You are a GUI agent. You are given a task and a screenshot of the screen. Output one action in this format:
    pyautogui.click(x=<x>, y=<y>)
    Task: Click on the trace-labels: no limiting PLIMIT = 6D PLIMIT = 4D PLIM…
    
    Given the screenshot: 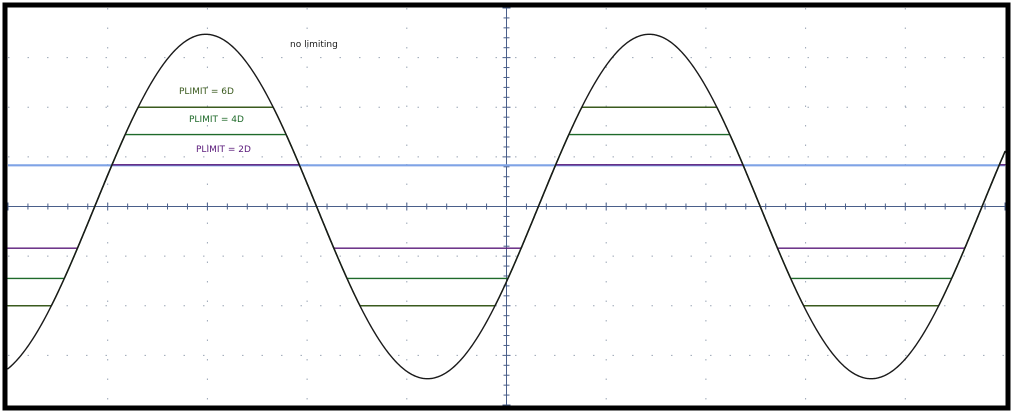 What is the action you would take?
    pyautogui.click(x=258, y=97)
    